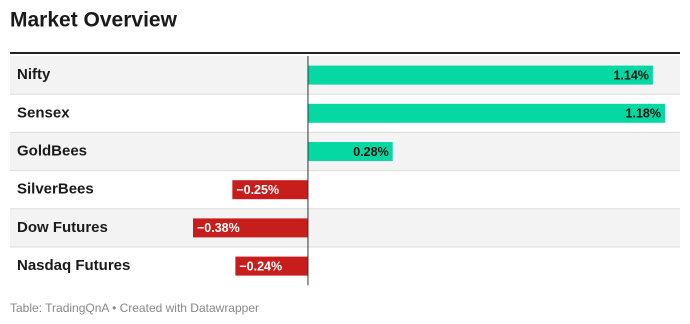 Image resolution: width=690 pixels, height=324 pixels. Describe the element at coordinates (34, 74) in the screenshot. I see `row-label: Nifty` at that location.